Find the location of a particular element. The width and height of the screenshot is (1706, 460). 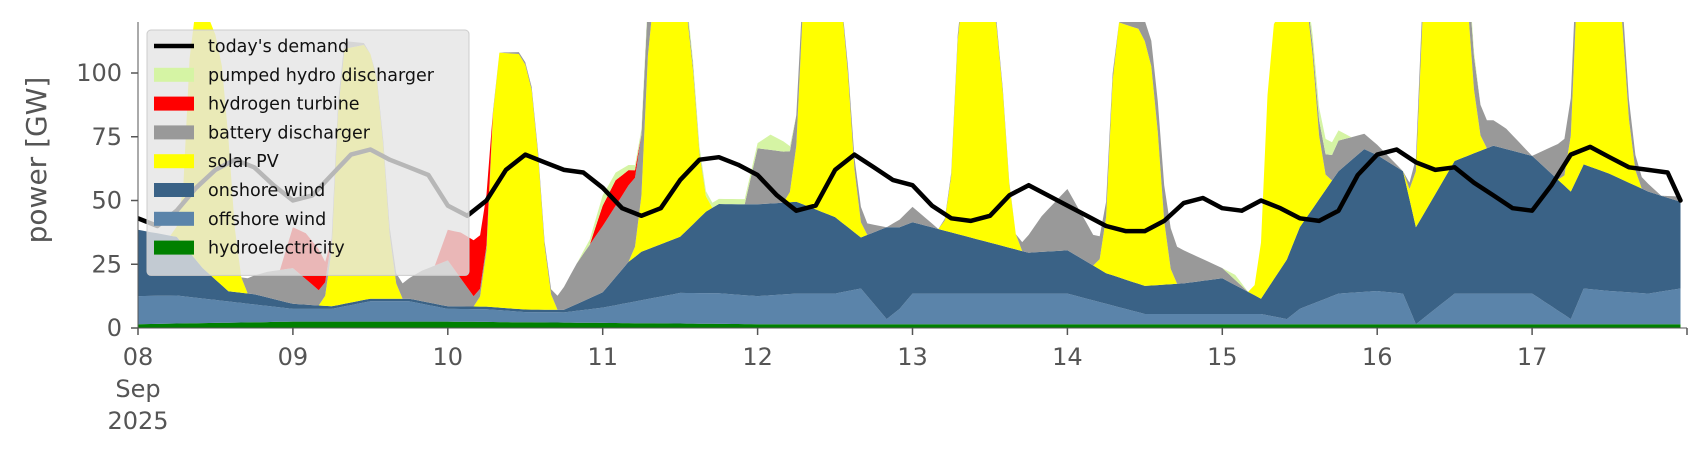

legend-label-hydroelectricity: hydroelectricity is located at coordinates (276, 249).